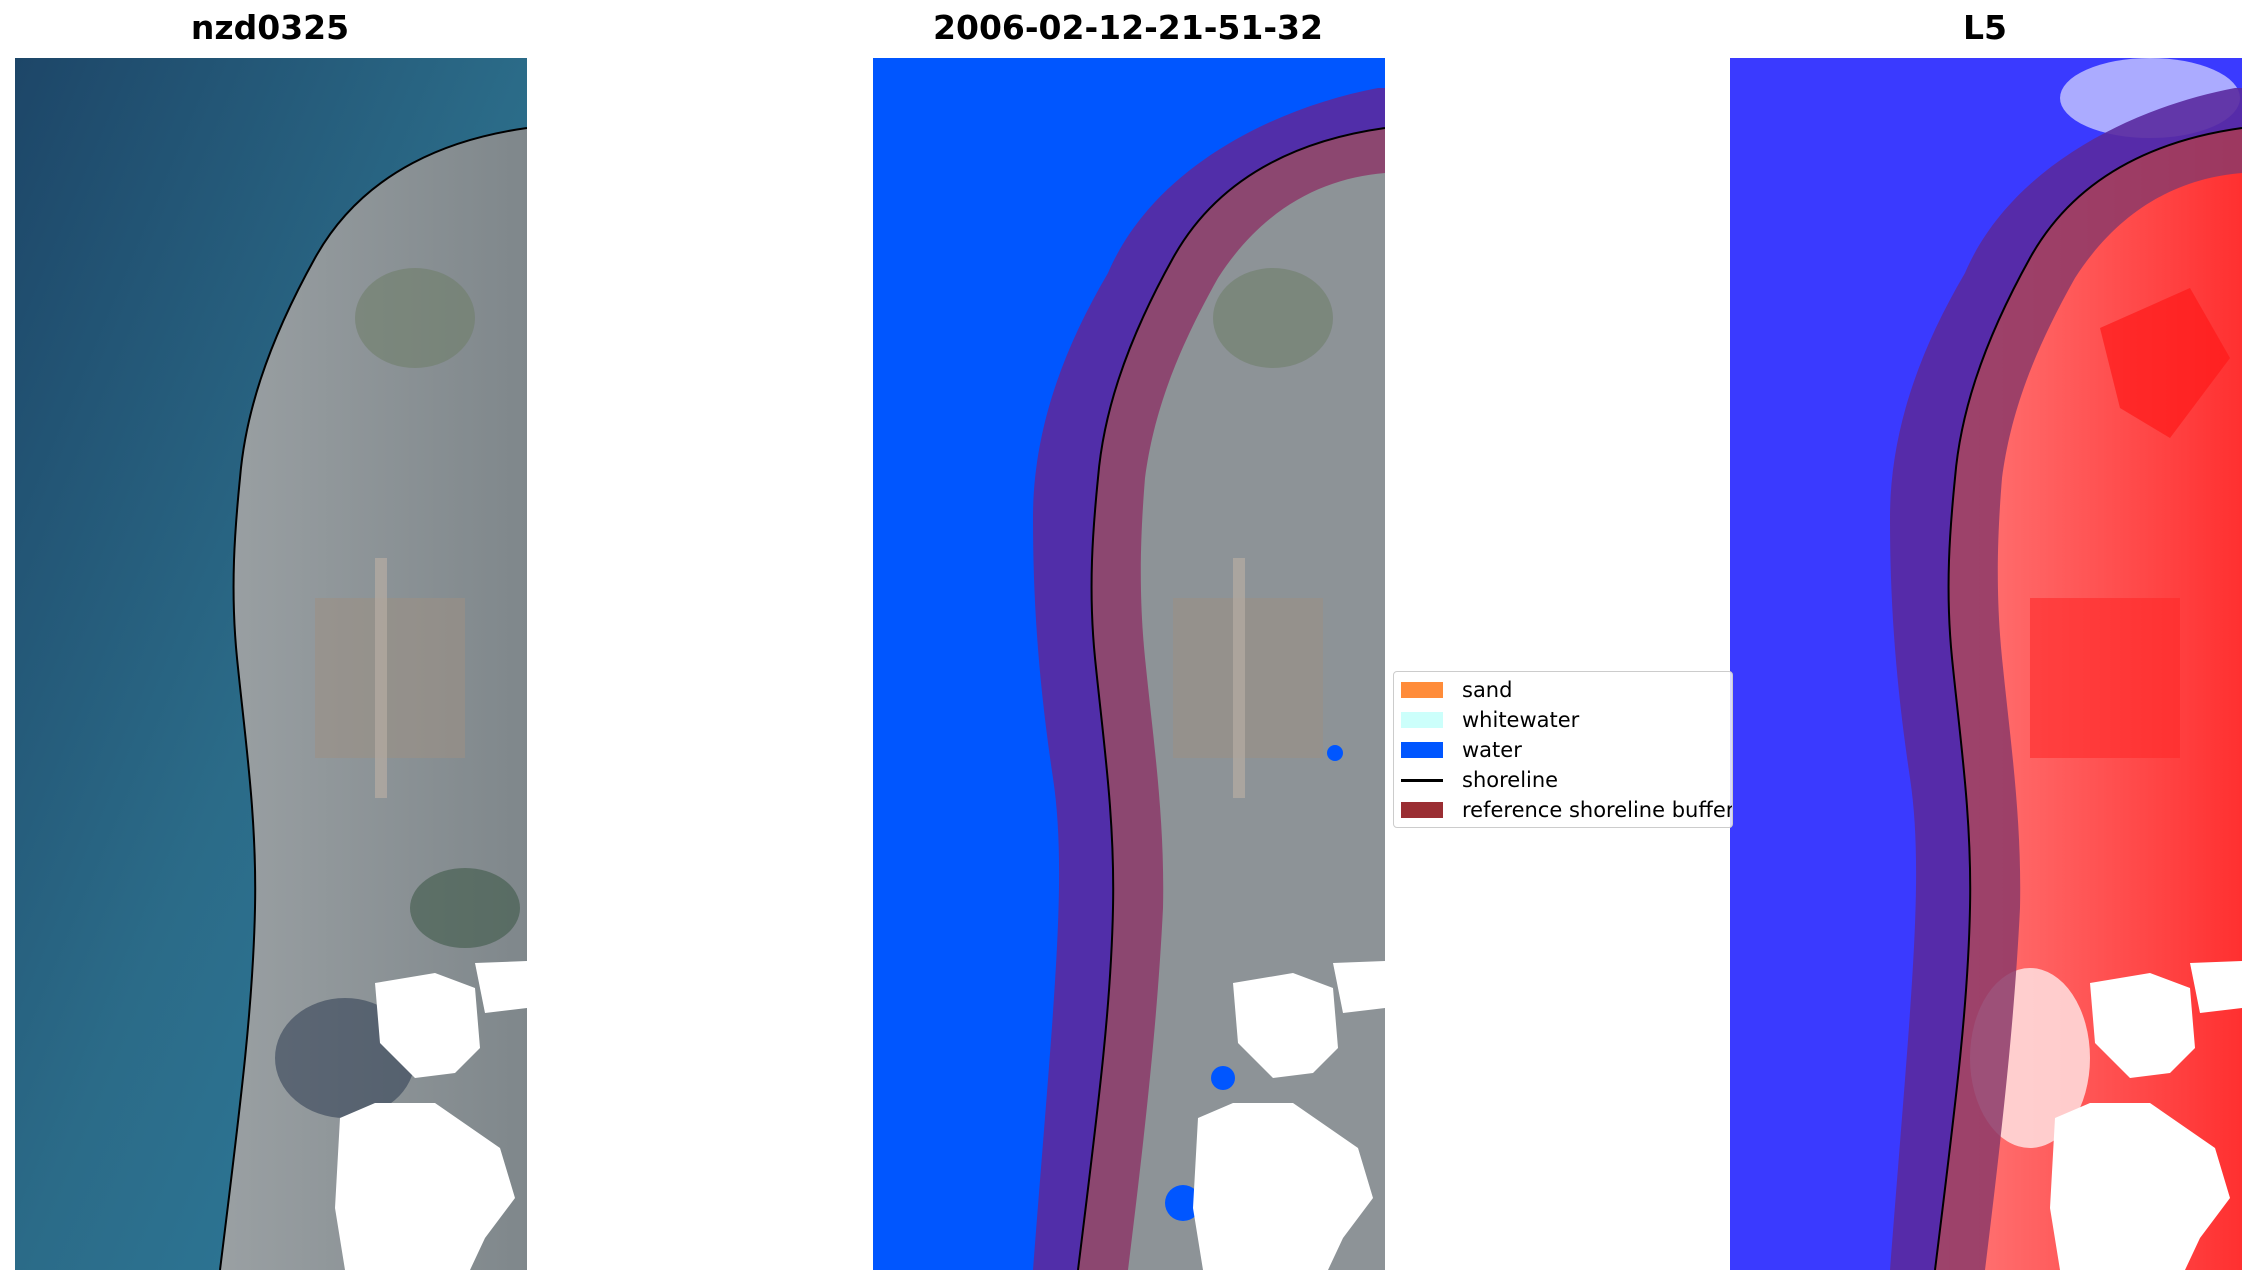 This screenshot has width=2256, height=1283. What do you see at coordinates (1510, 780) in the screenshot?
I see `legend-label-shoreline: shoreline` at bounding box center [1510, 780].